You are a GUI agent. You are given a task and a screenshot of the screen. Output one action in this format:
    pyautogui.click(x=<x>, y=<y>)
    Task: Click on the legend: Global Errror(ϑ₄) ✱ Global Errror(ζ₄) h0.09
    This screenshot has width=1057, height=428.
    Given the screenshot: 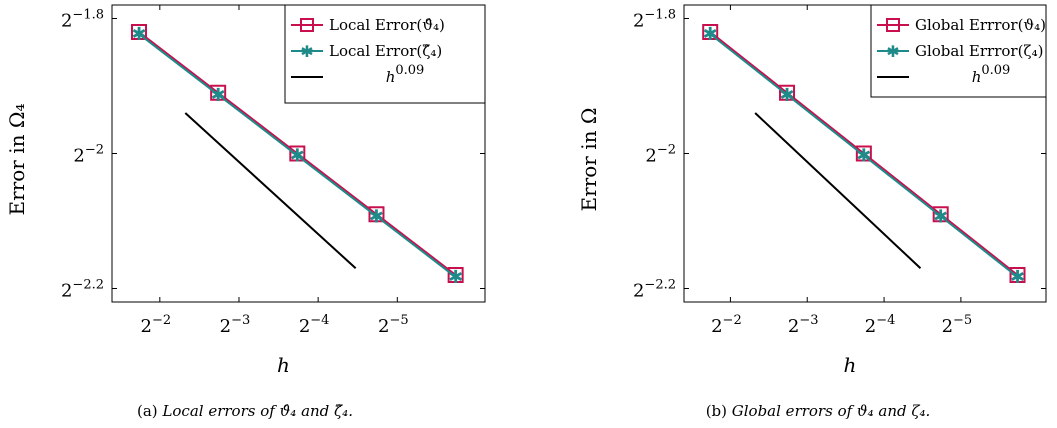 What is the action you would take?
    pyautogui.click(x=958, y=51)
    